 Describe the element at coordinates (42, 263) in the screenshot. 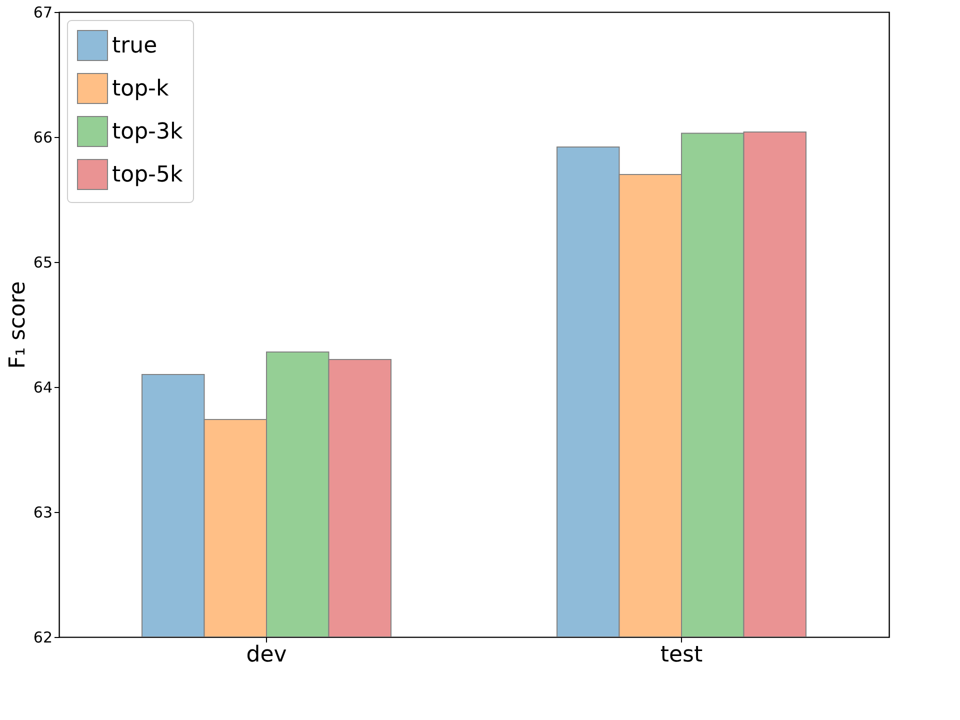

I see `y-tick-label: 65` at that location.